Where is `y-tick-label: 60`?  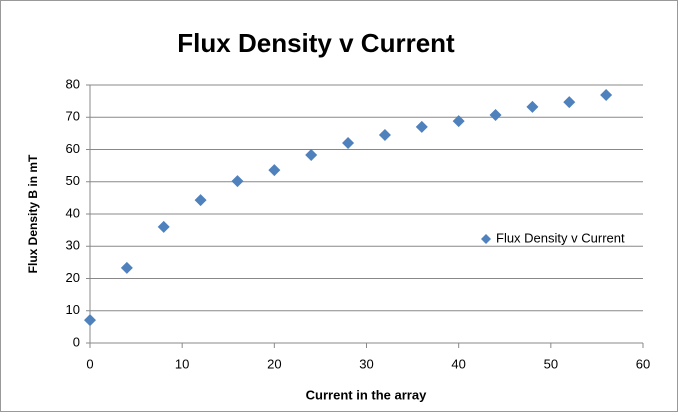
y-tick-label: 60 is located at coordinates (73, 148).